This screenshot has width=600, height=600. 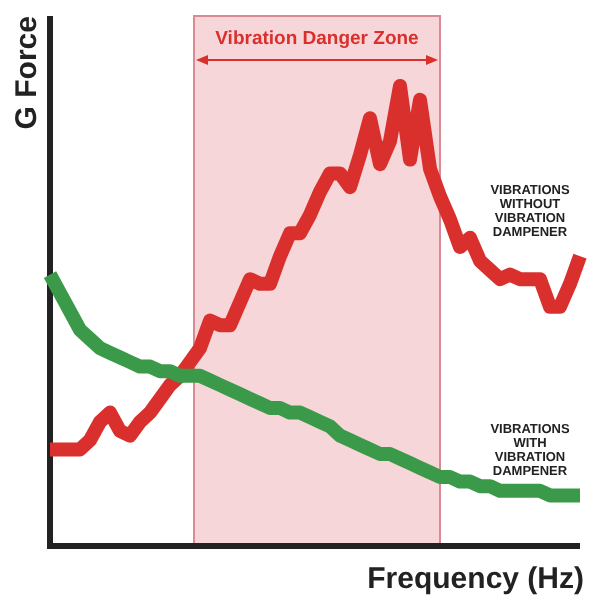 I want to click on text: Vibration Danger Zone, so click(x=317, y=39).